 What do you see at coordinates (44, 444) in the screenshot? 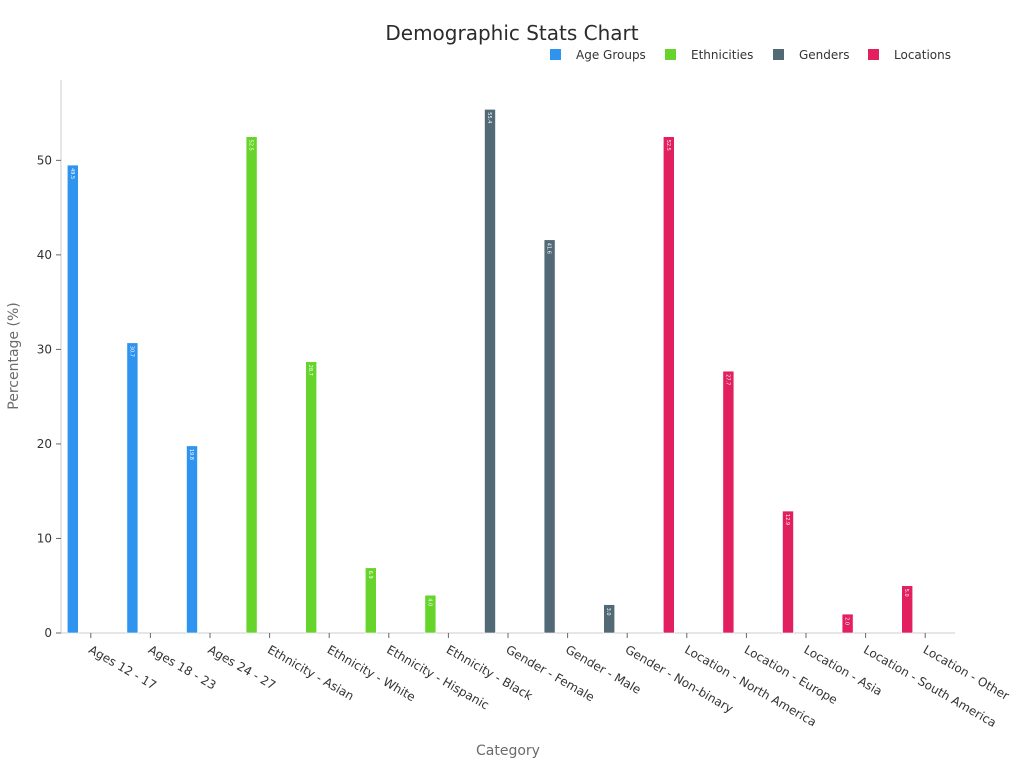
I see `y-tick-label: 20` at bounding box center [44, 444].